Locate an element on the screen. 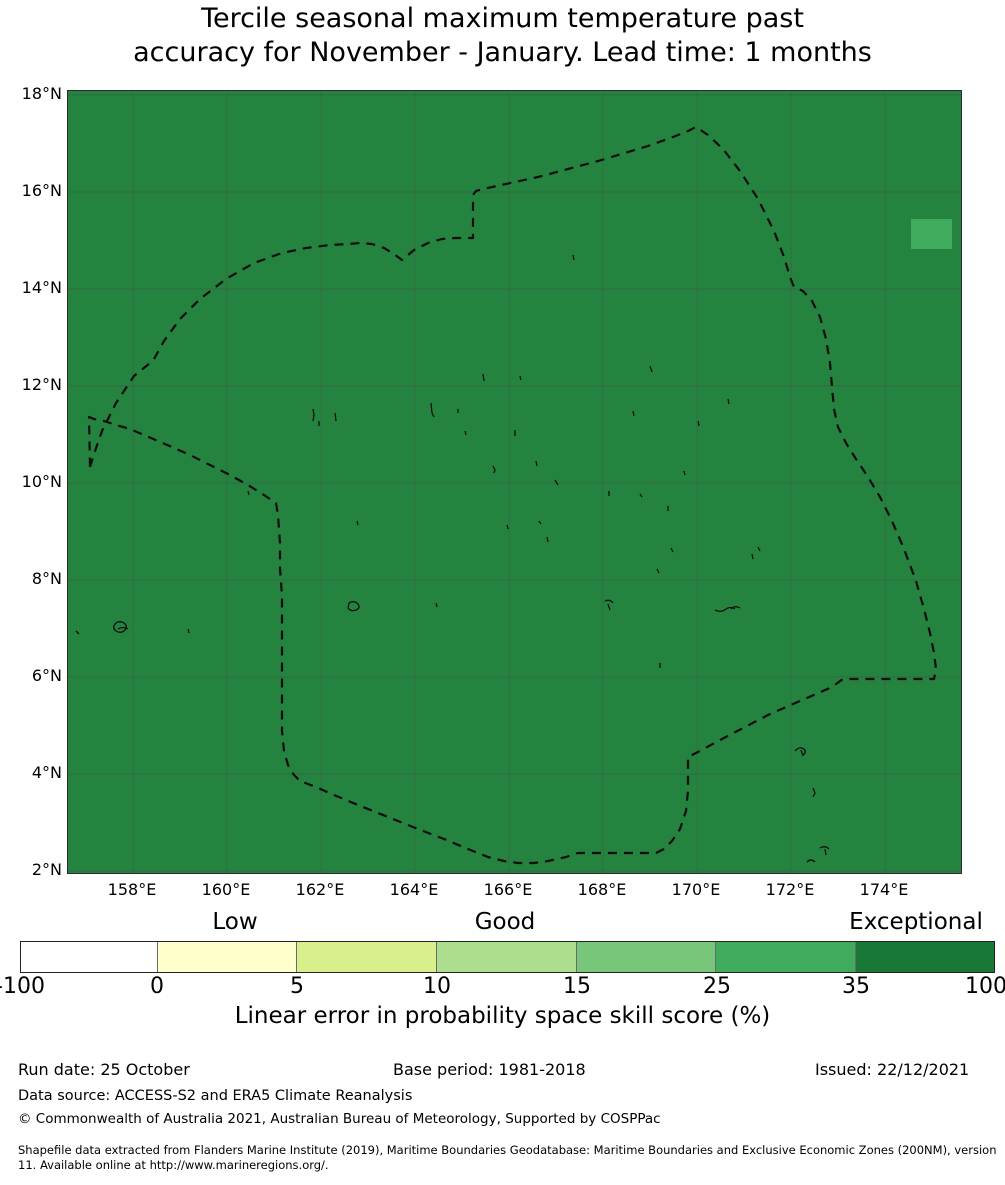 The image size is (1005, 1185). y-tick-12N: 12°N is located at coordinates (41, 384).